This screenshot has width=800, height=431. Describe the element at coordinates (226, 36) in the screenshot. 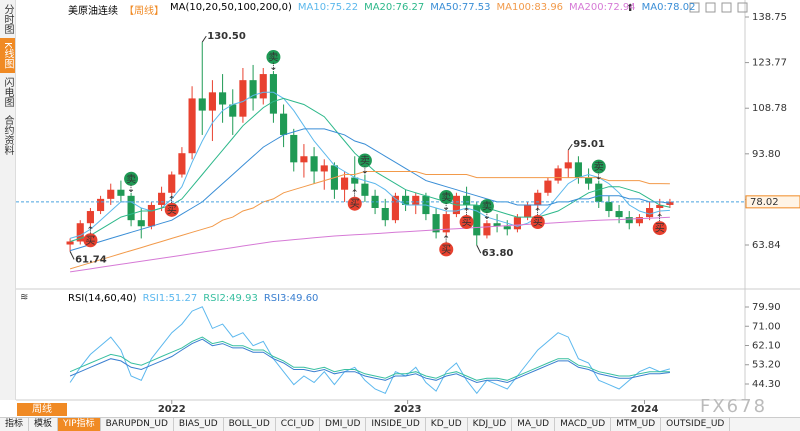

I see `annotation: 130.50` at that location.